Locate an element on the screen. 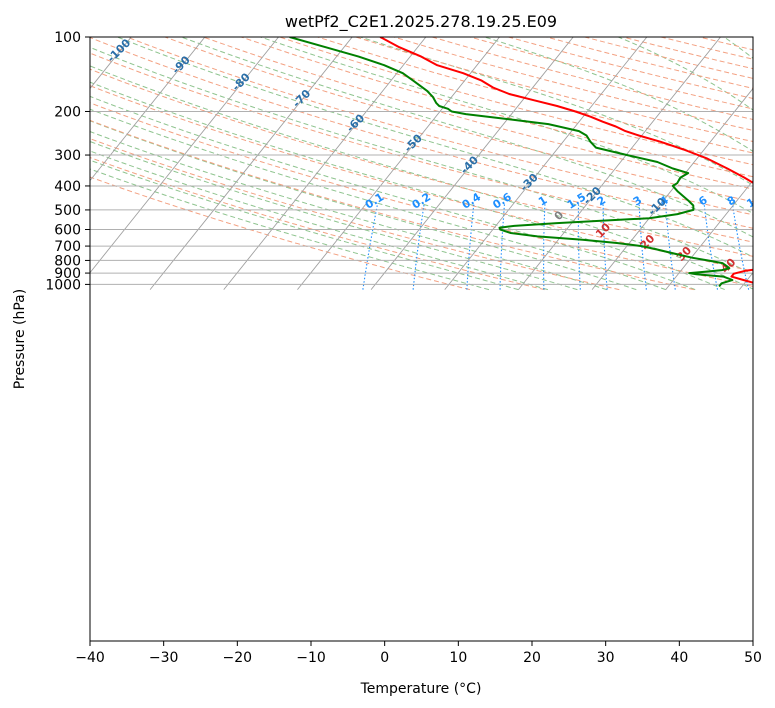 The width and height of the screenshot is (775, 708). y-tick-label: 400 is located at coordinates (67, 187).